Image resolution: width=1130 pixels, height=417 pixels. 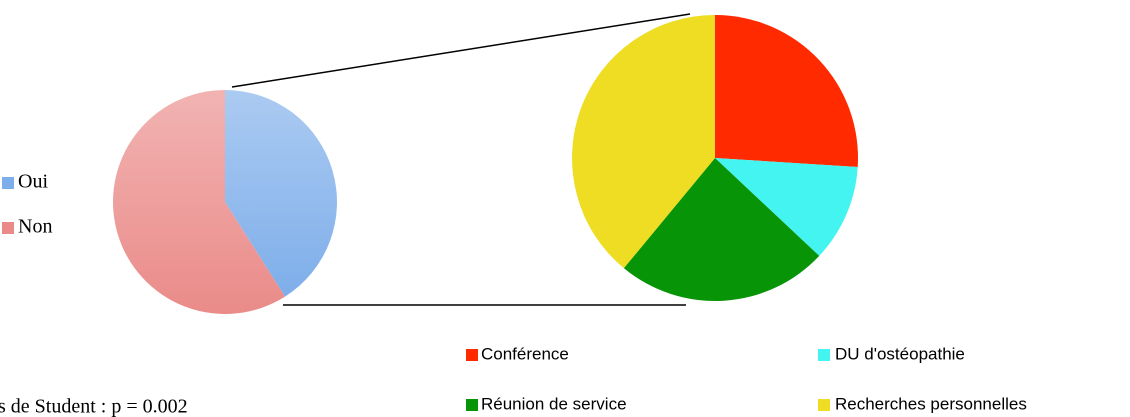 What do you see at coordinates (554, 403) in the screenshot?
I see `legend-label: Réunion de service` at bounding box center [554, 403].